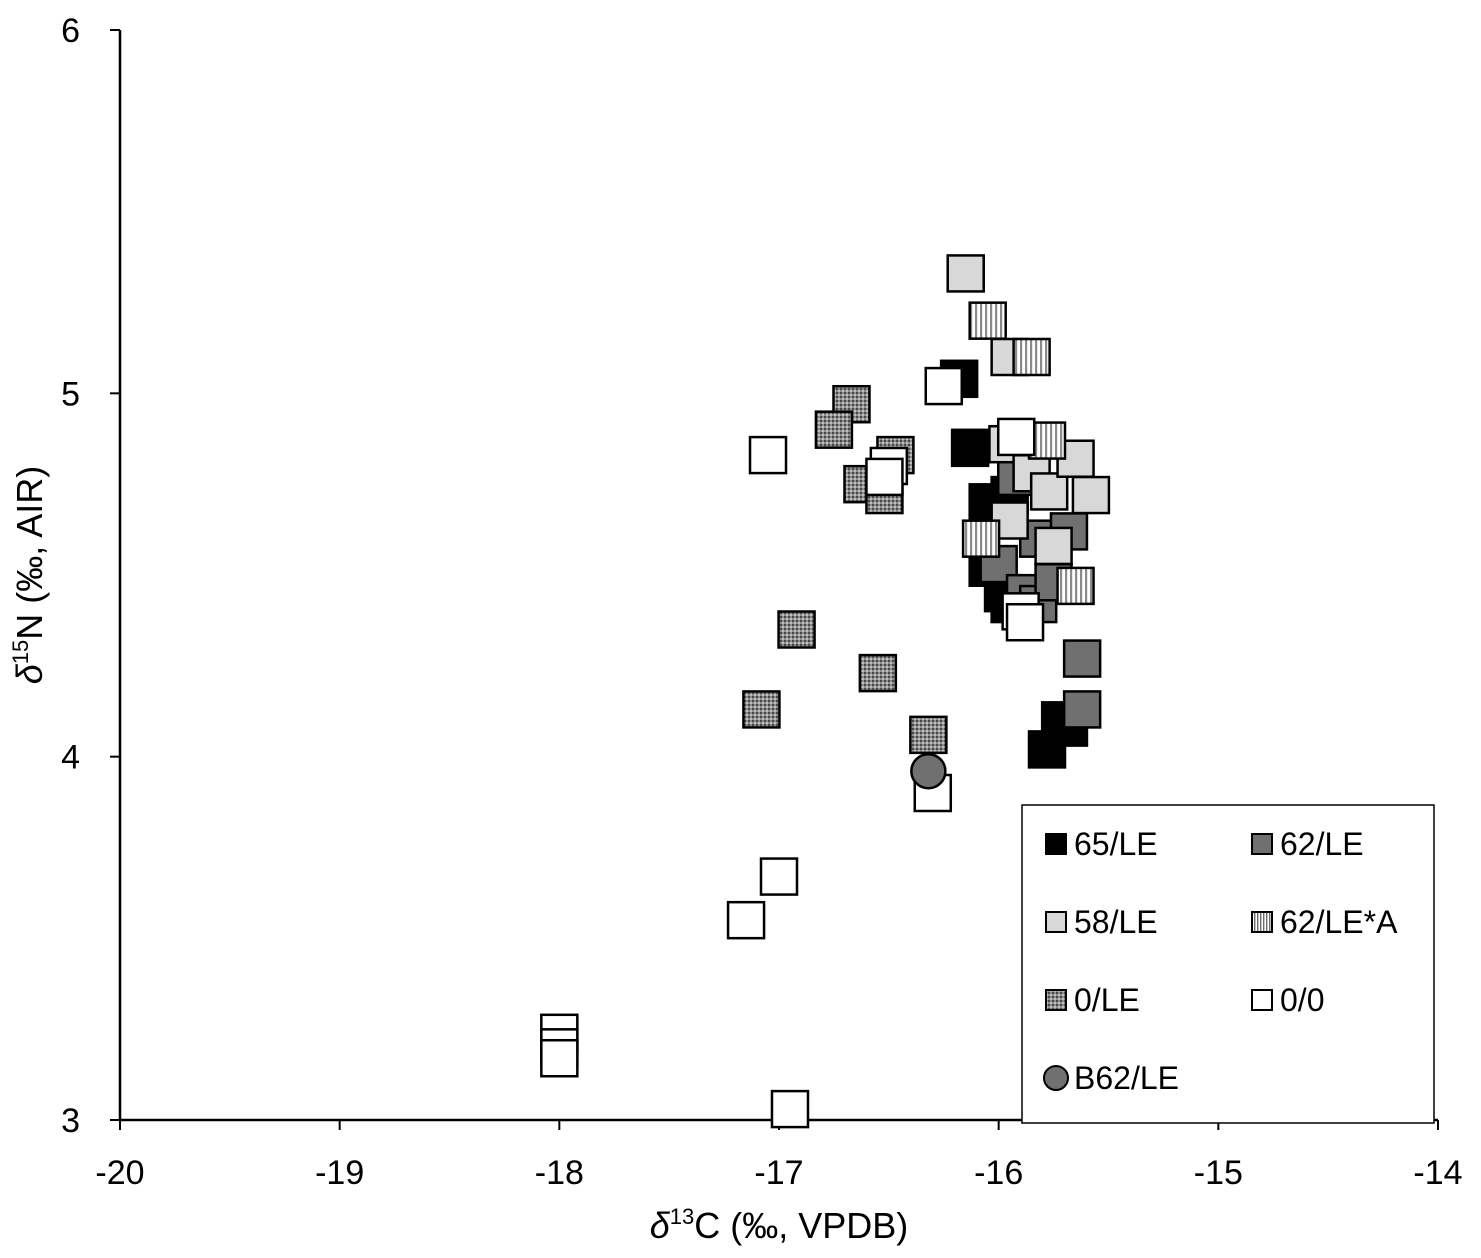 This screenshot has height=1258, width=1481. Describe the element at coordinates (1116, 922) in the screenshot. I see `legend-label: 58/LE` at that location.